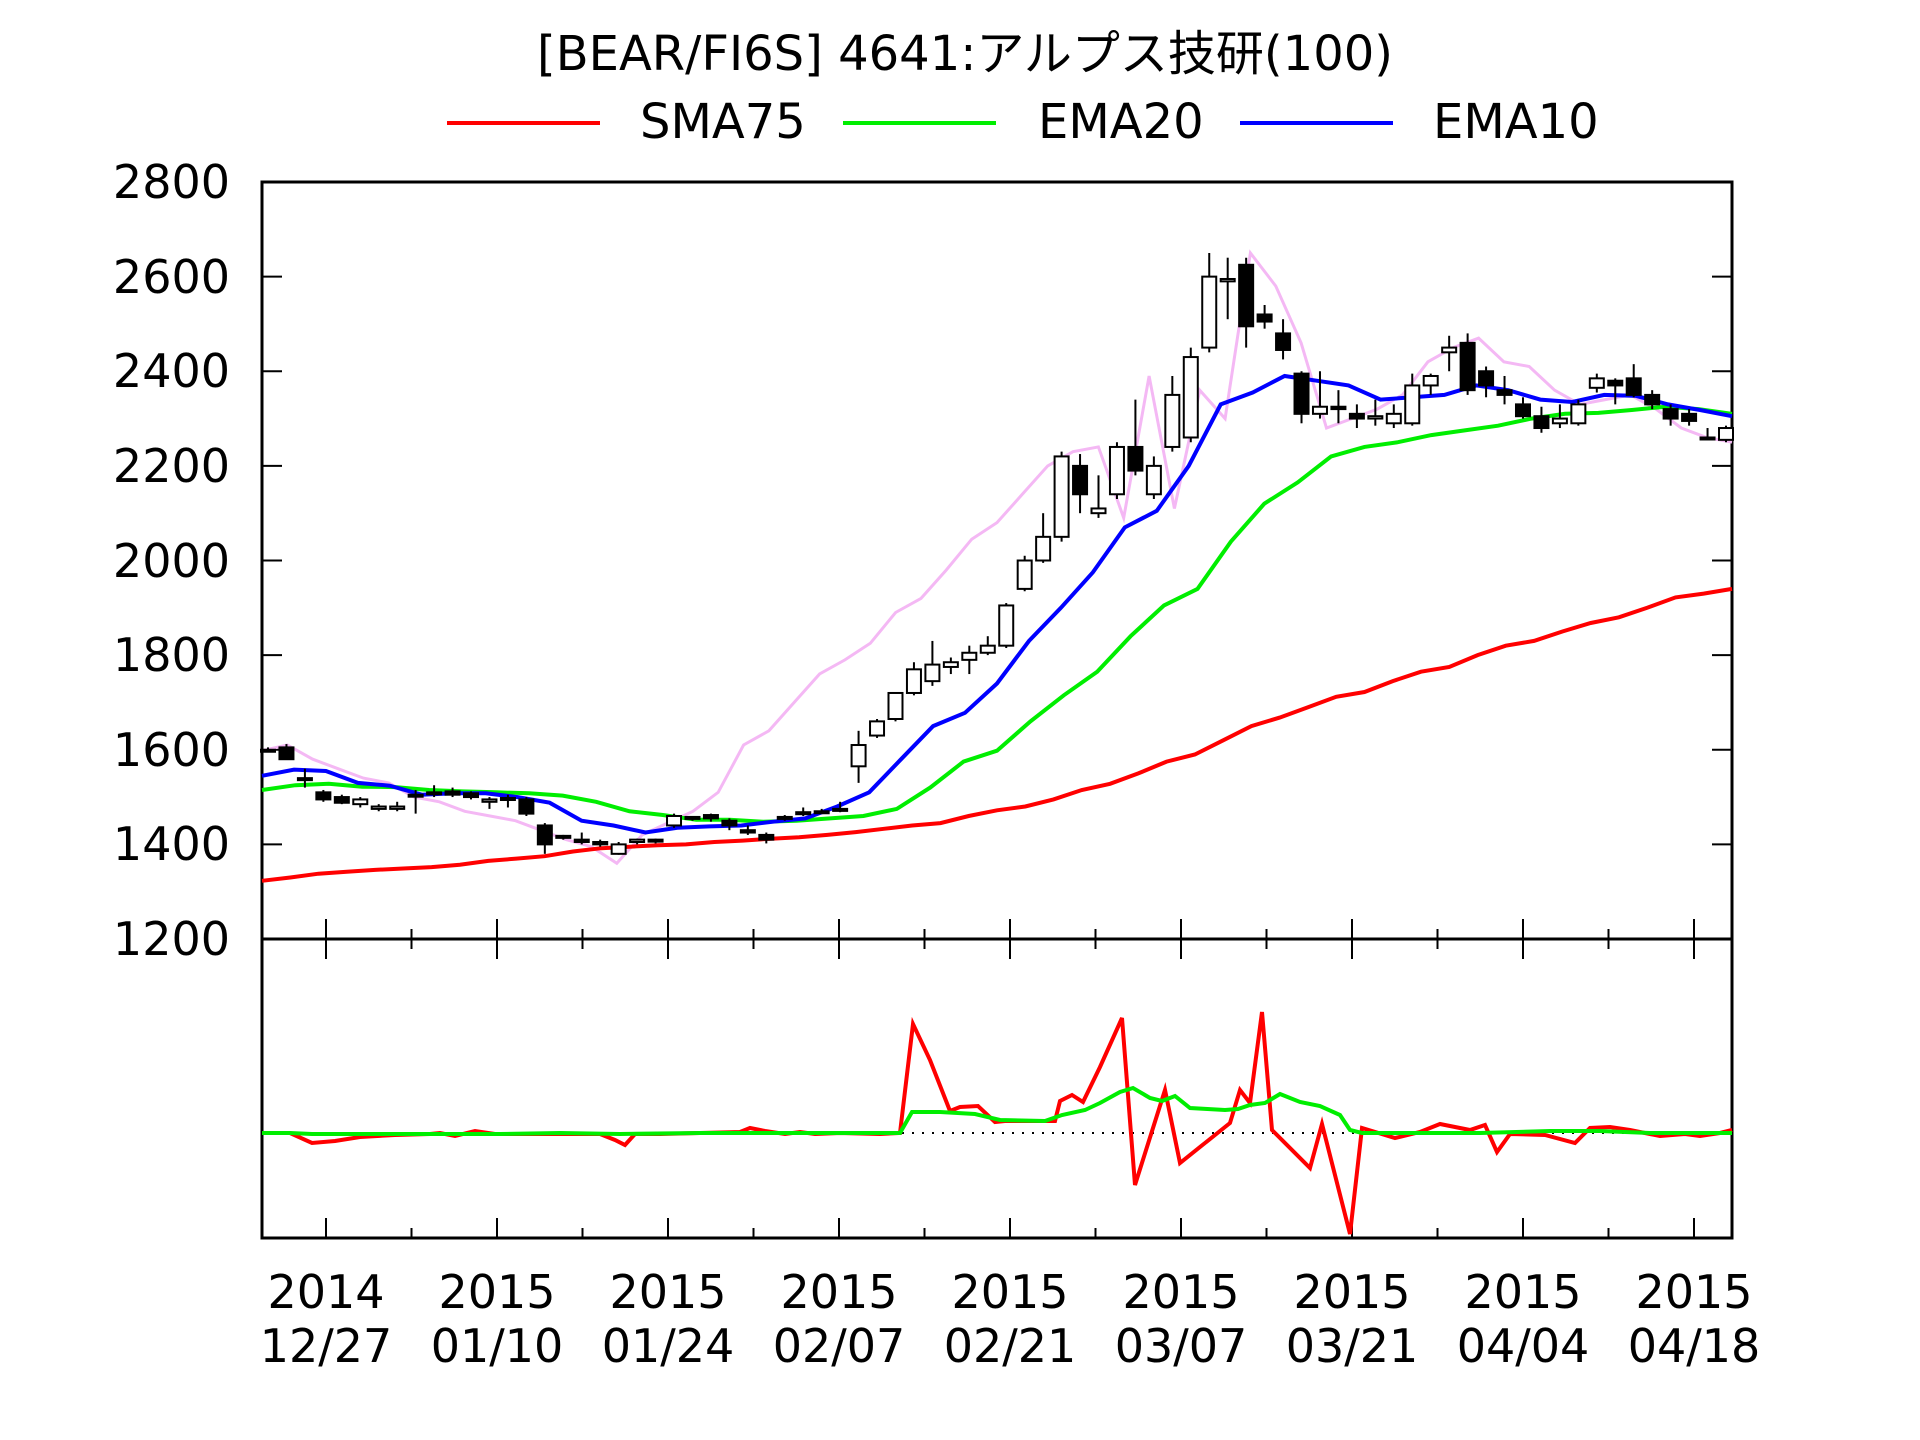 This screenshot has width=1920, height=1440. I want to click on y-tick-1400: 1400, so click(171, 844).